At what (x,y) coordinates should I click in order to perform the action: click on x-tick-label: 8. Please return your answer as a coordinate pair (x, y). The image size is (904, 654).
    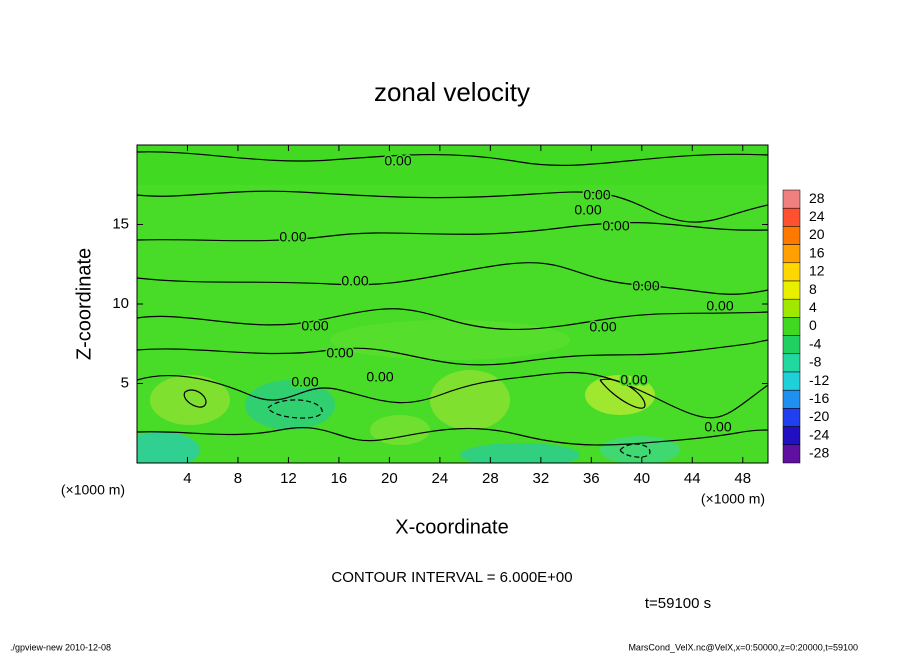
    Looking at the image, I should click on (238, 478).